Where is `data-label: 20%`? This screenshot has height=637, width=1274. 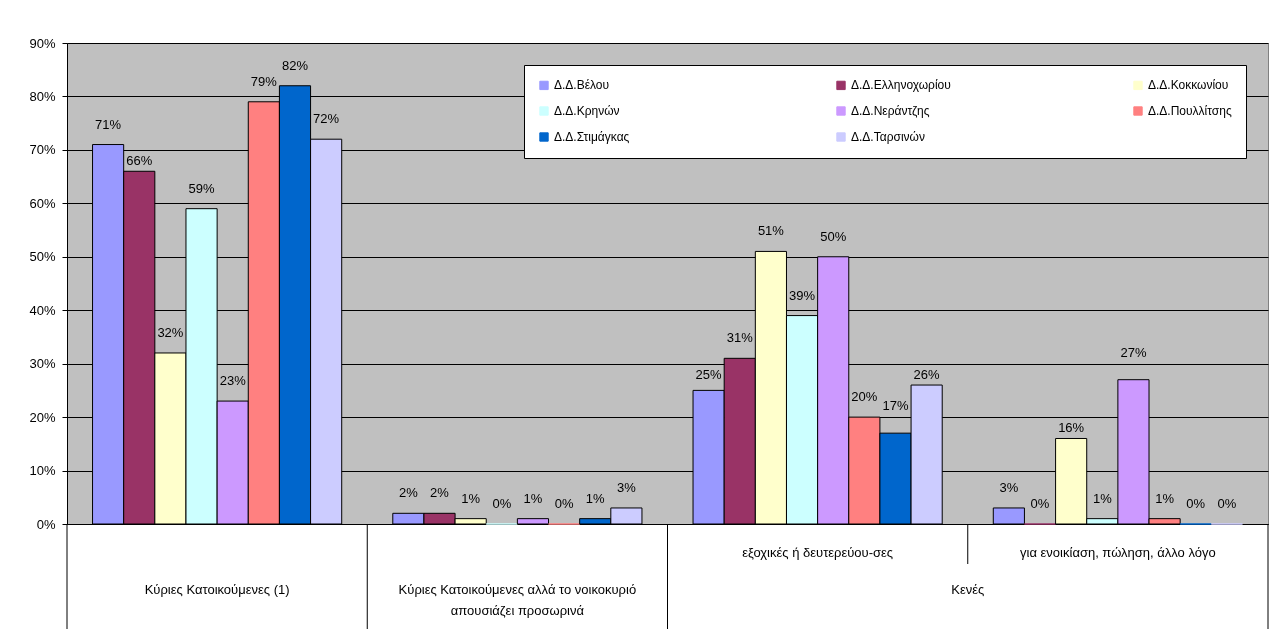 data-label: 20% is located at coordinates (864, 397).